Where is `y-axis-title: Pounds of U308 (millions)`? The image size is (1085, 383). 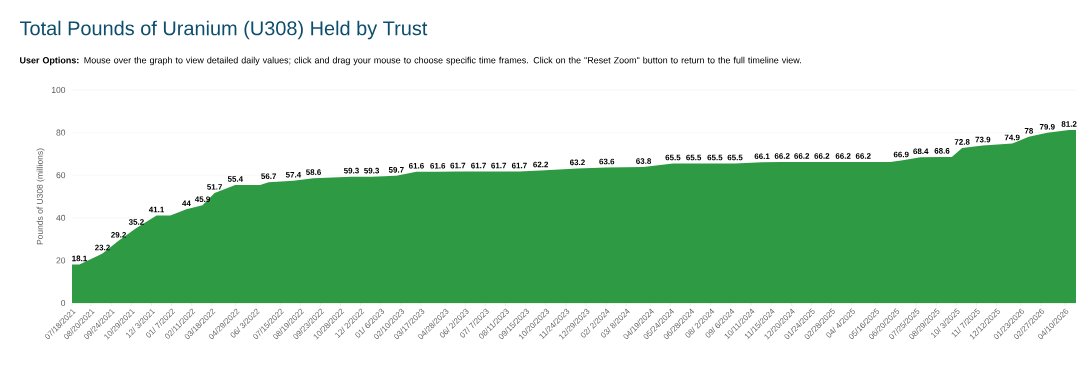
y-axis-title: Pounds of U308 (millions) is located at coordinates (40, 196).